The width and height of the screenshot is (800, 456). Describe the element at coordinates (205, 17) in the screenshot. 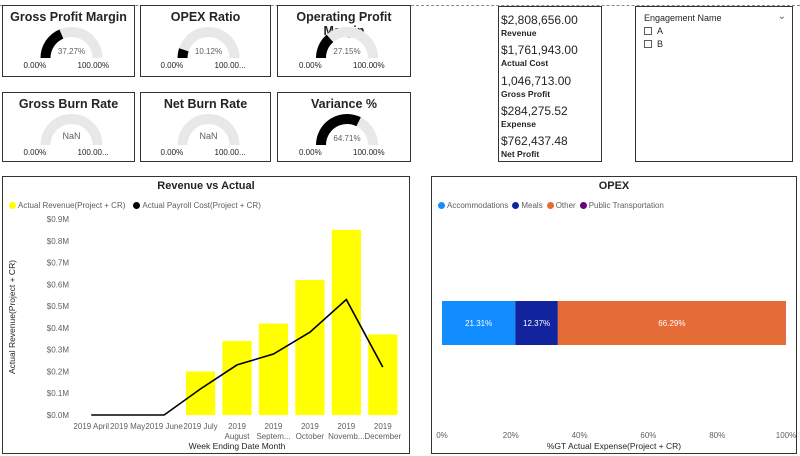

I see `gauge-title: OPEX Ratio` at that location.